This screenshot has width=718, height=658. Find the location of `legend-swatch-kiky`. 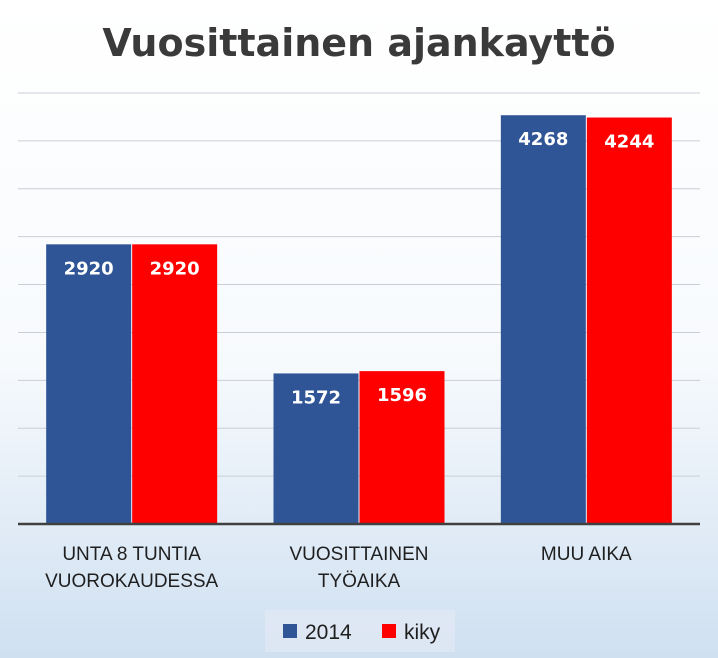

legend-swatch-kiky is located at coordinates (389, 631).